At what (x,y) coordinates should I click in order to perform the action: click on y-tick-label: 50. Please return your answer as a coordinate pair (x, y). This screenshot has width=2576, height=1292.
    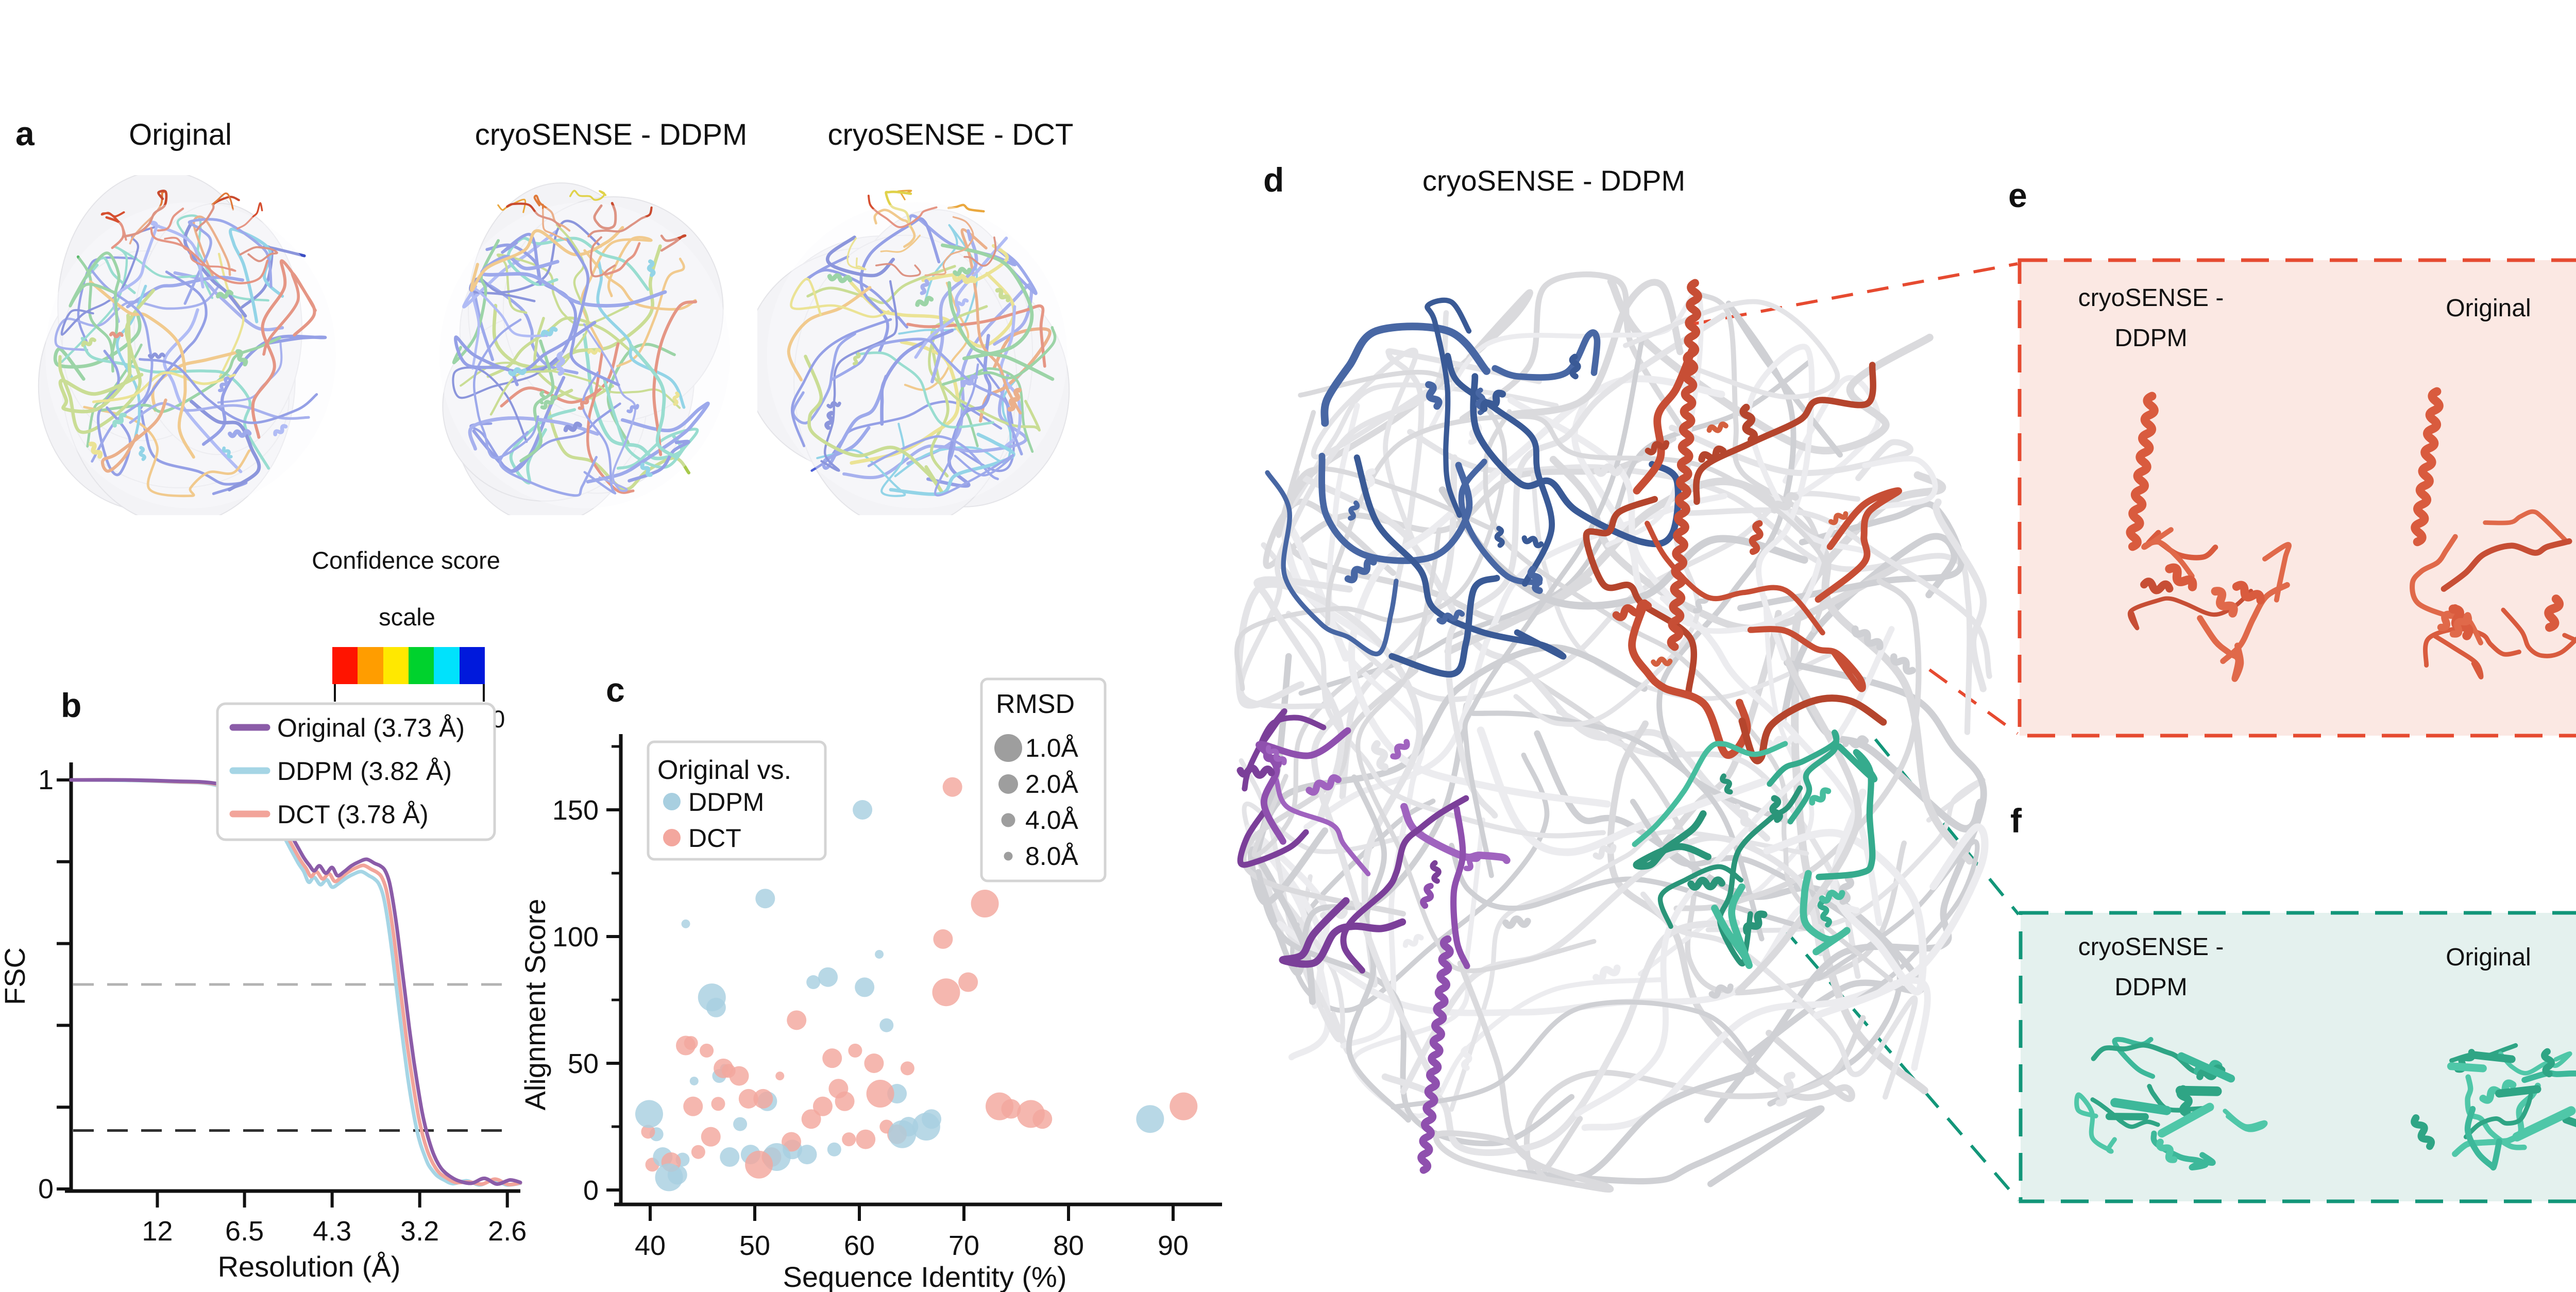
    Looking at the image, I should click on (583, 1063).